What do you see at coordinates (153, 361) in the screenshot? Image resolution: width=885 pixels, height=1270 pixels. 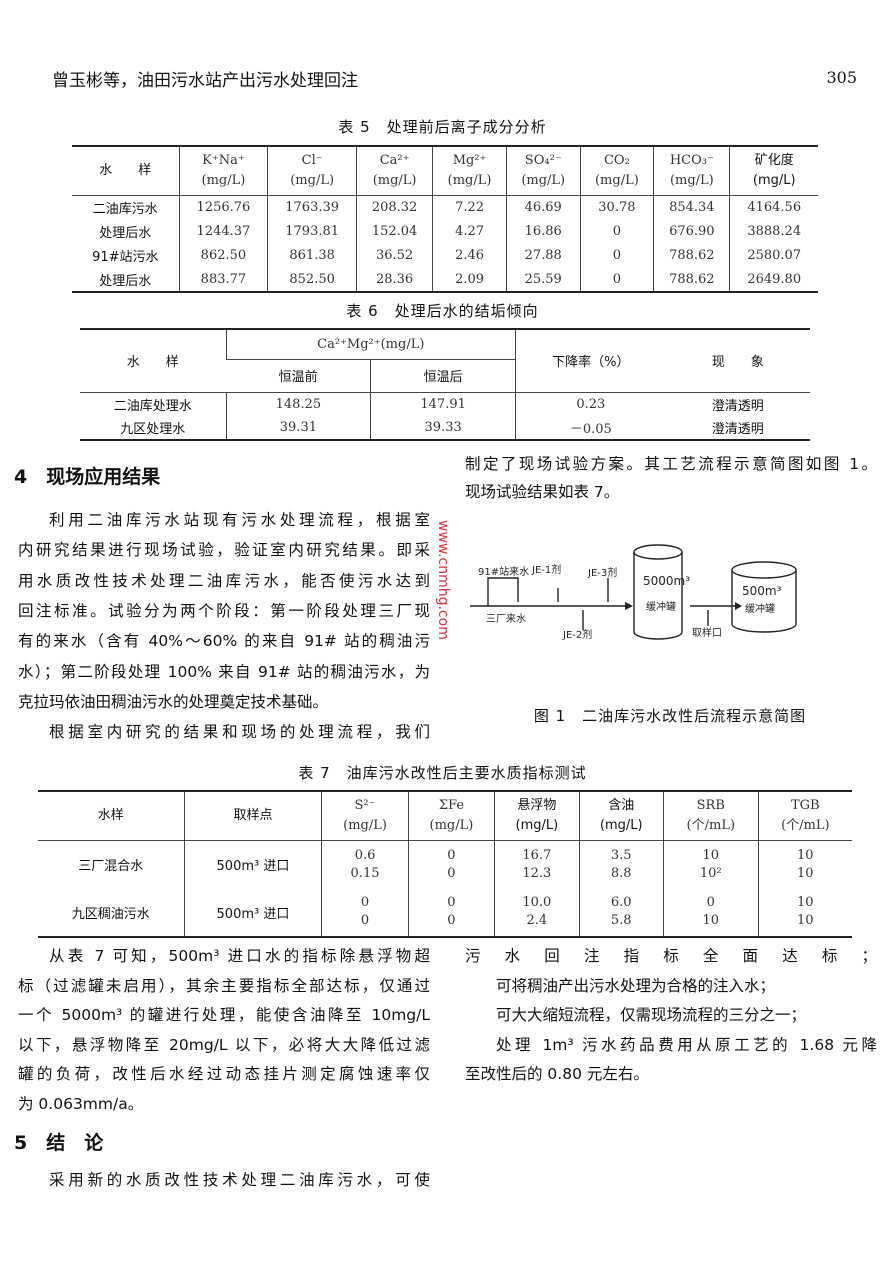 I see `col-sample: 水 样` at bounding box center [153, 361].